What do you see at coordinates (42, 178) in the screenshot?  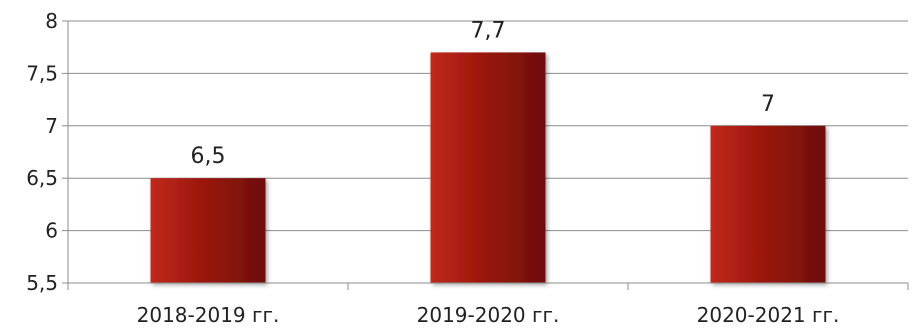 I see `y-tick-label: 6,5` at bounding box center [42, 178].